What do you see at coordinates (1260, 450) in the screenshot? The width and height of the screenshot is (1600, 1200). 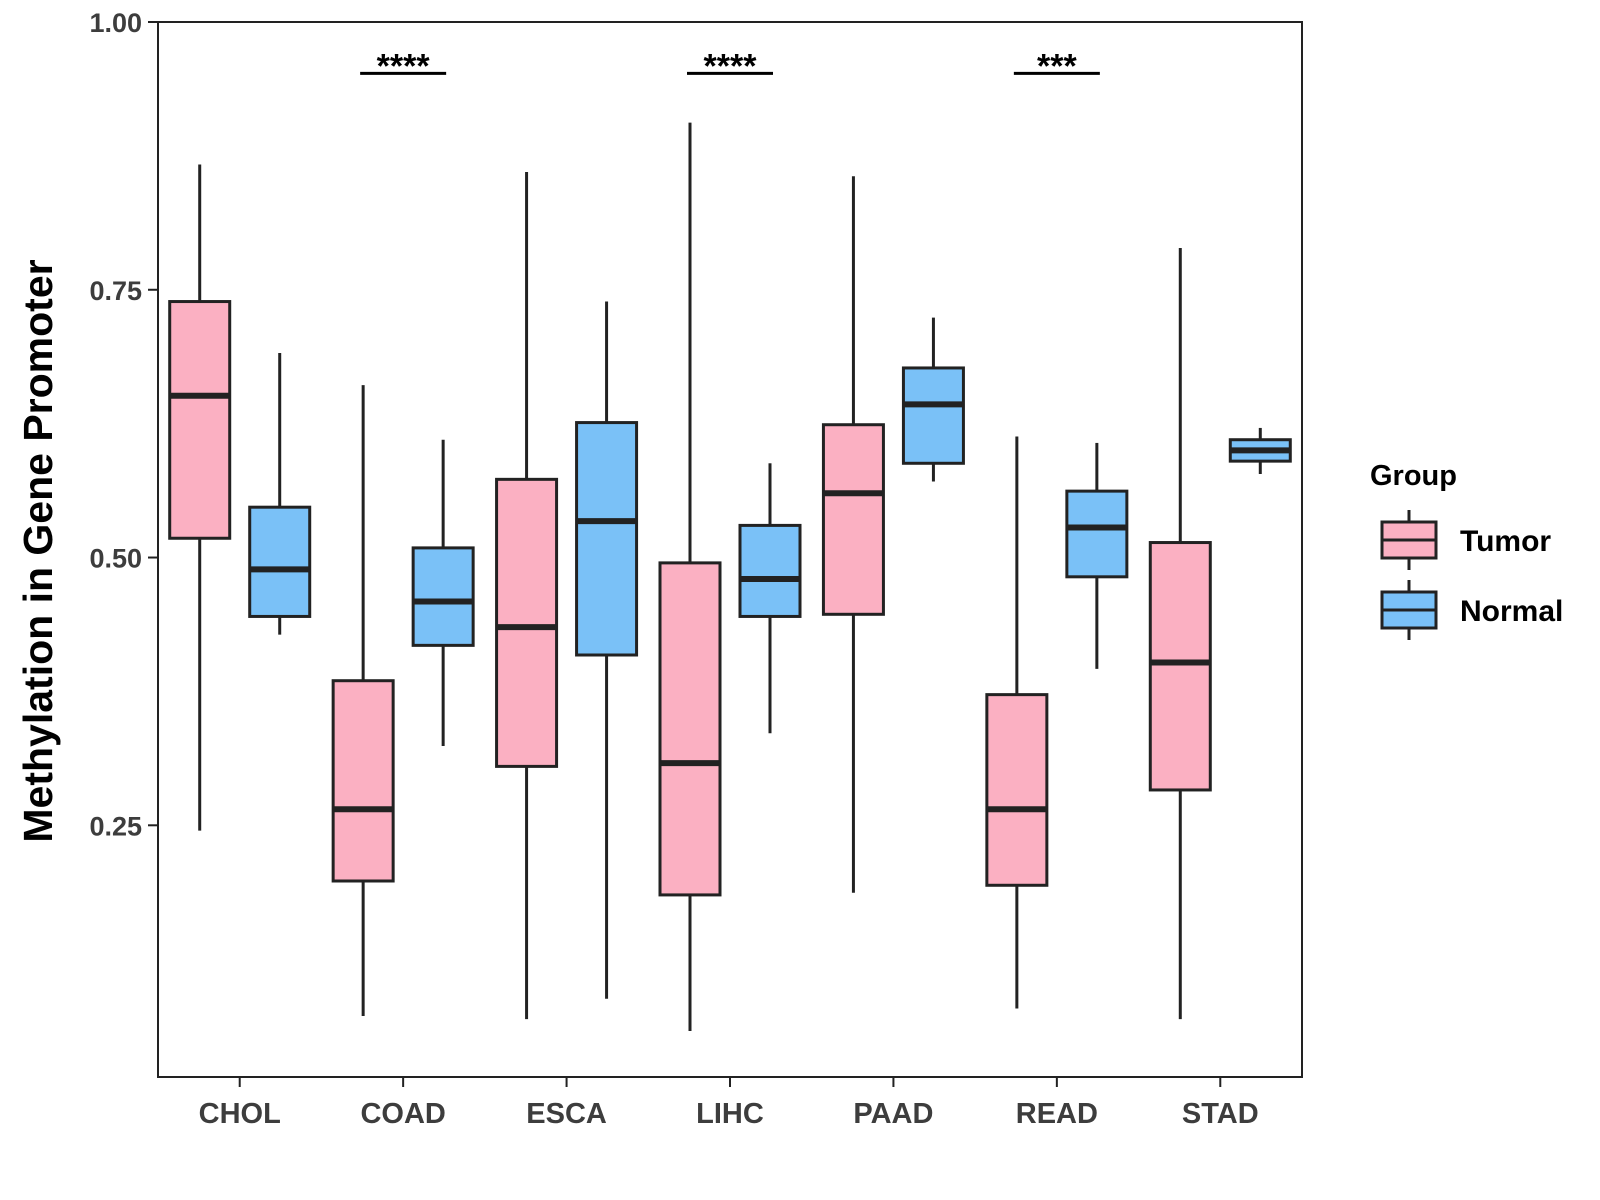 I see `box-normal-stad` at bounding box center [1260, 450].